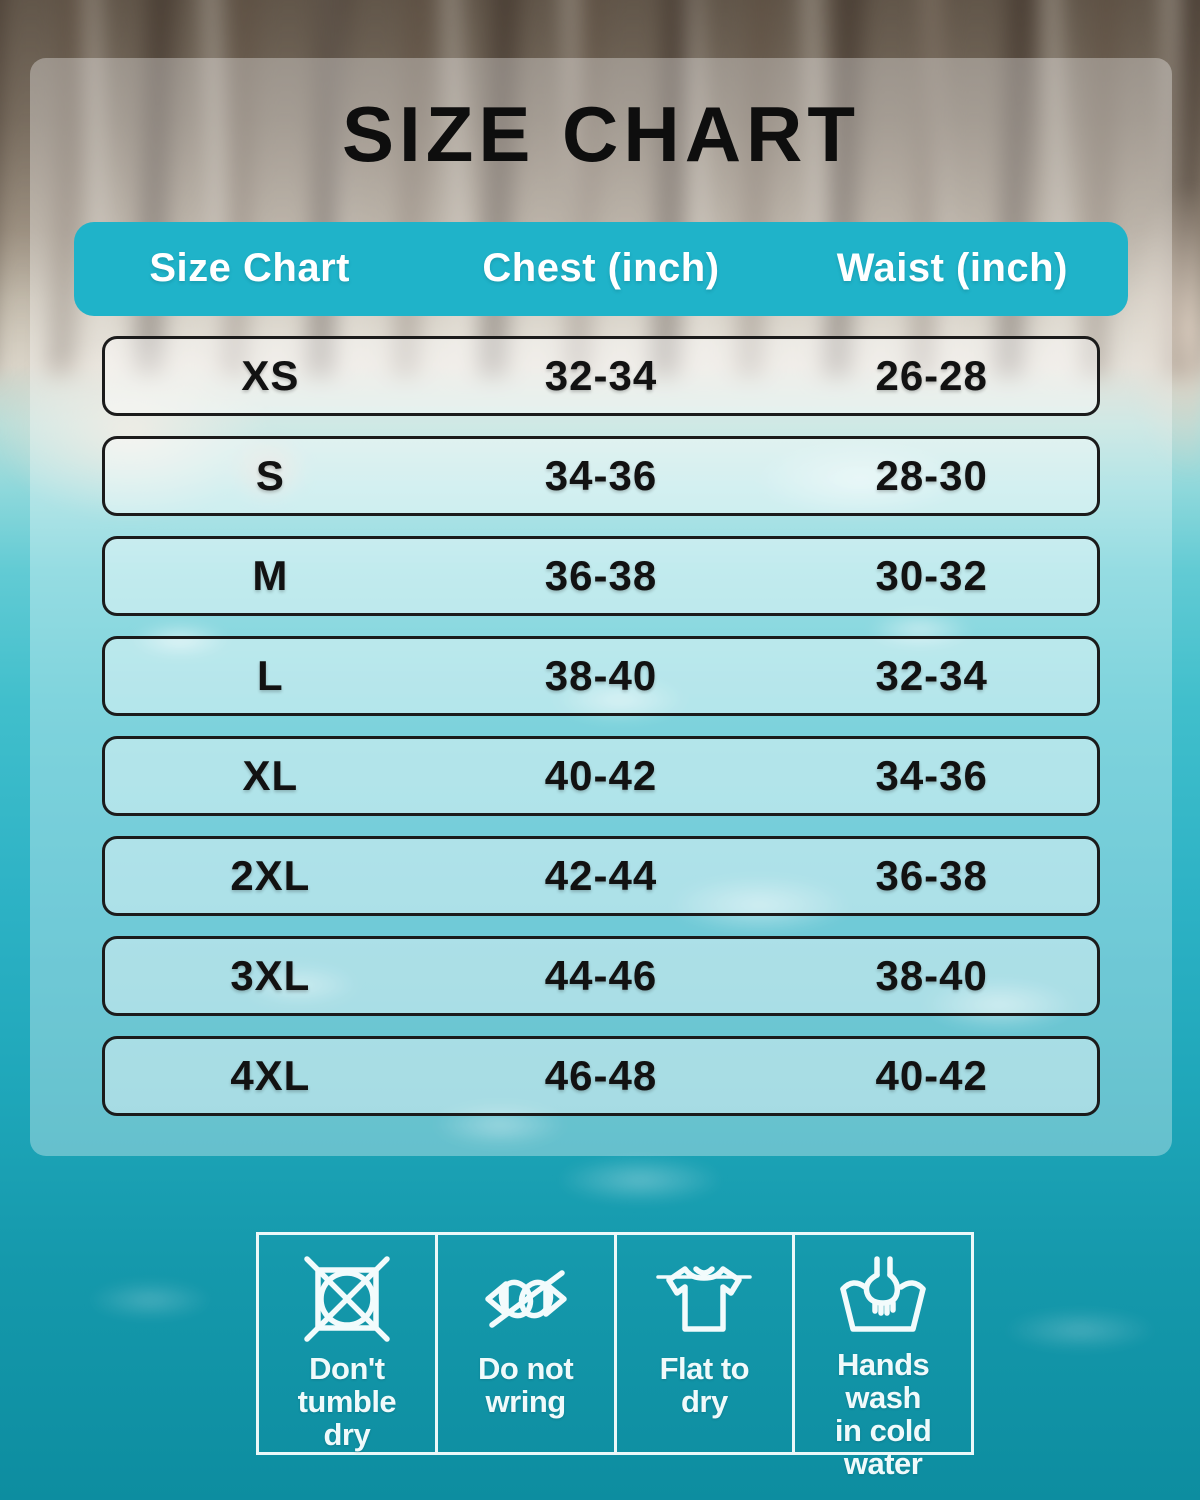  I want to click on care-label: Do not wring, so click(526, 1385).